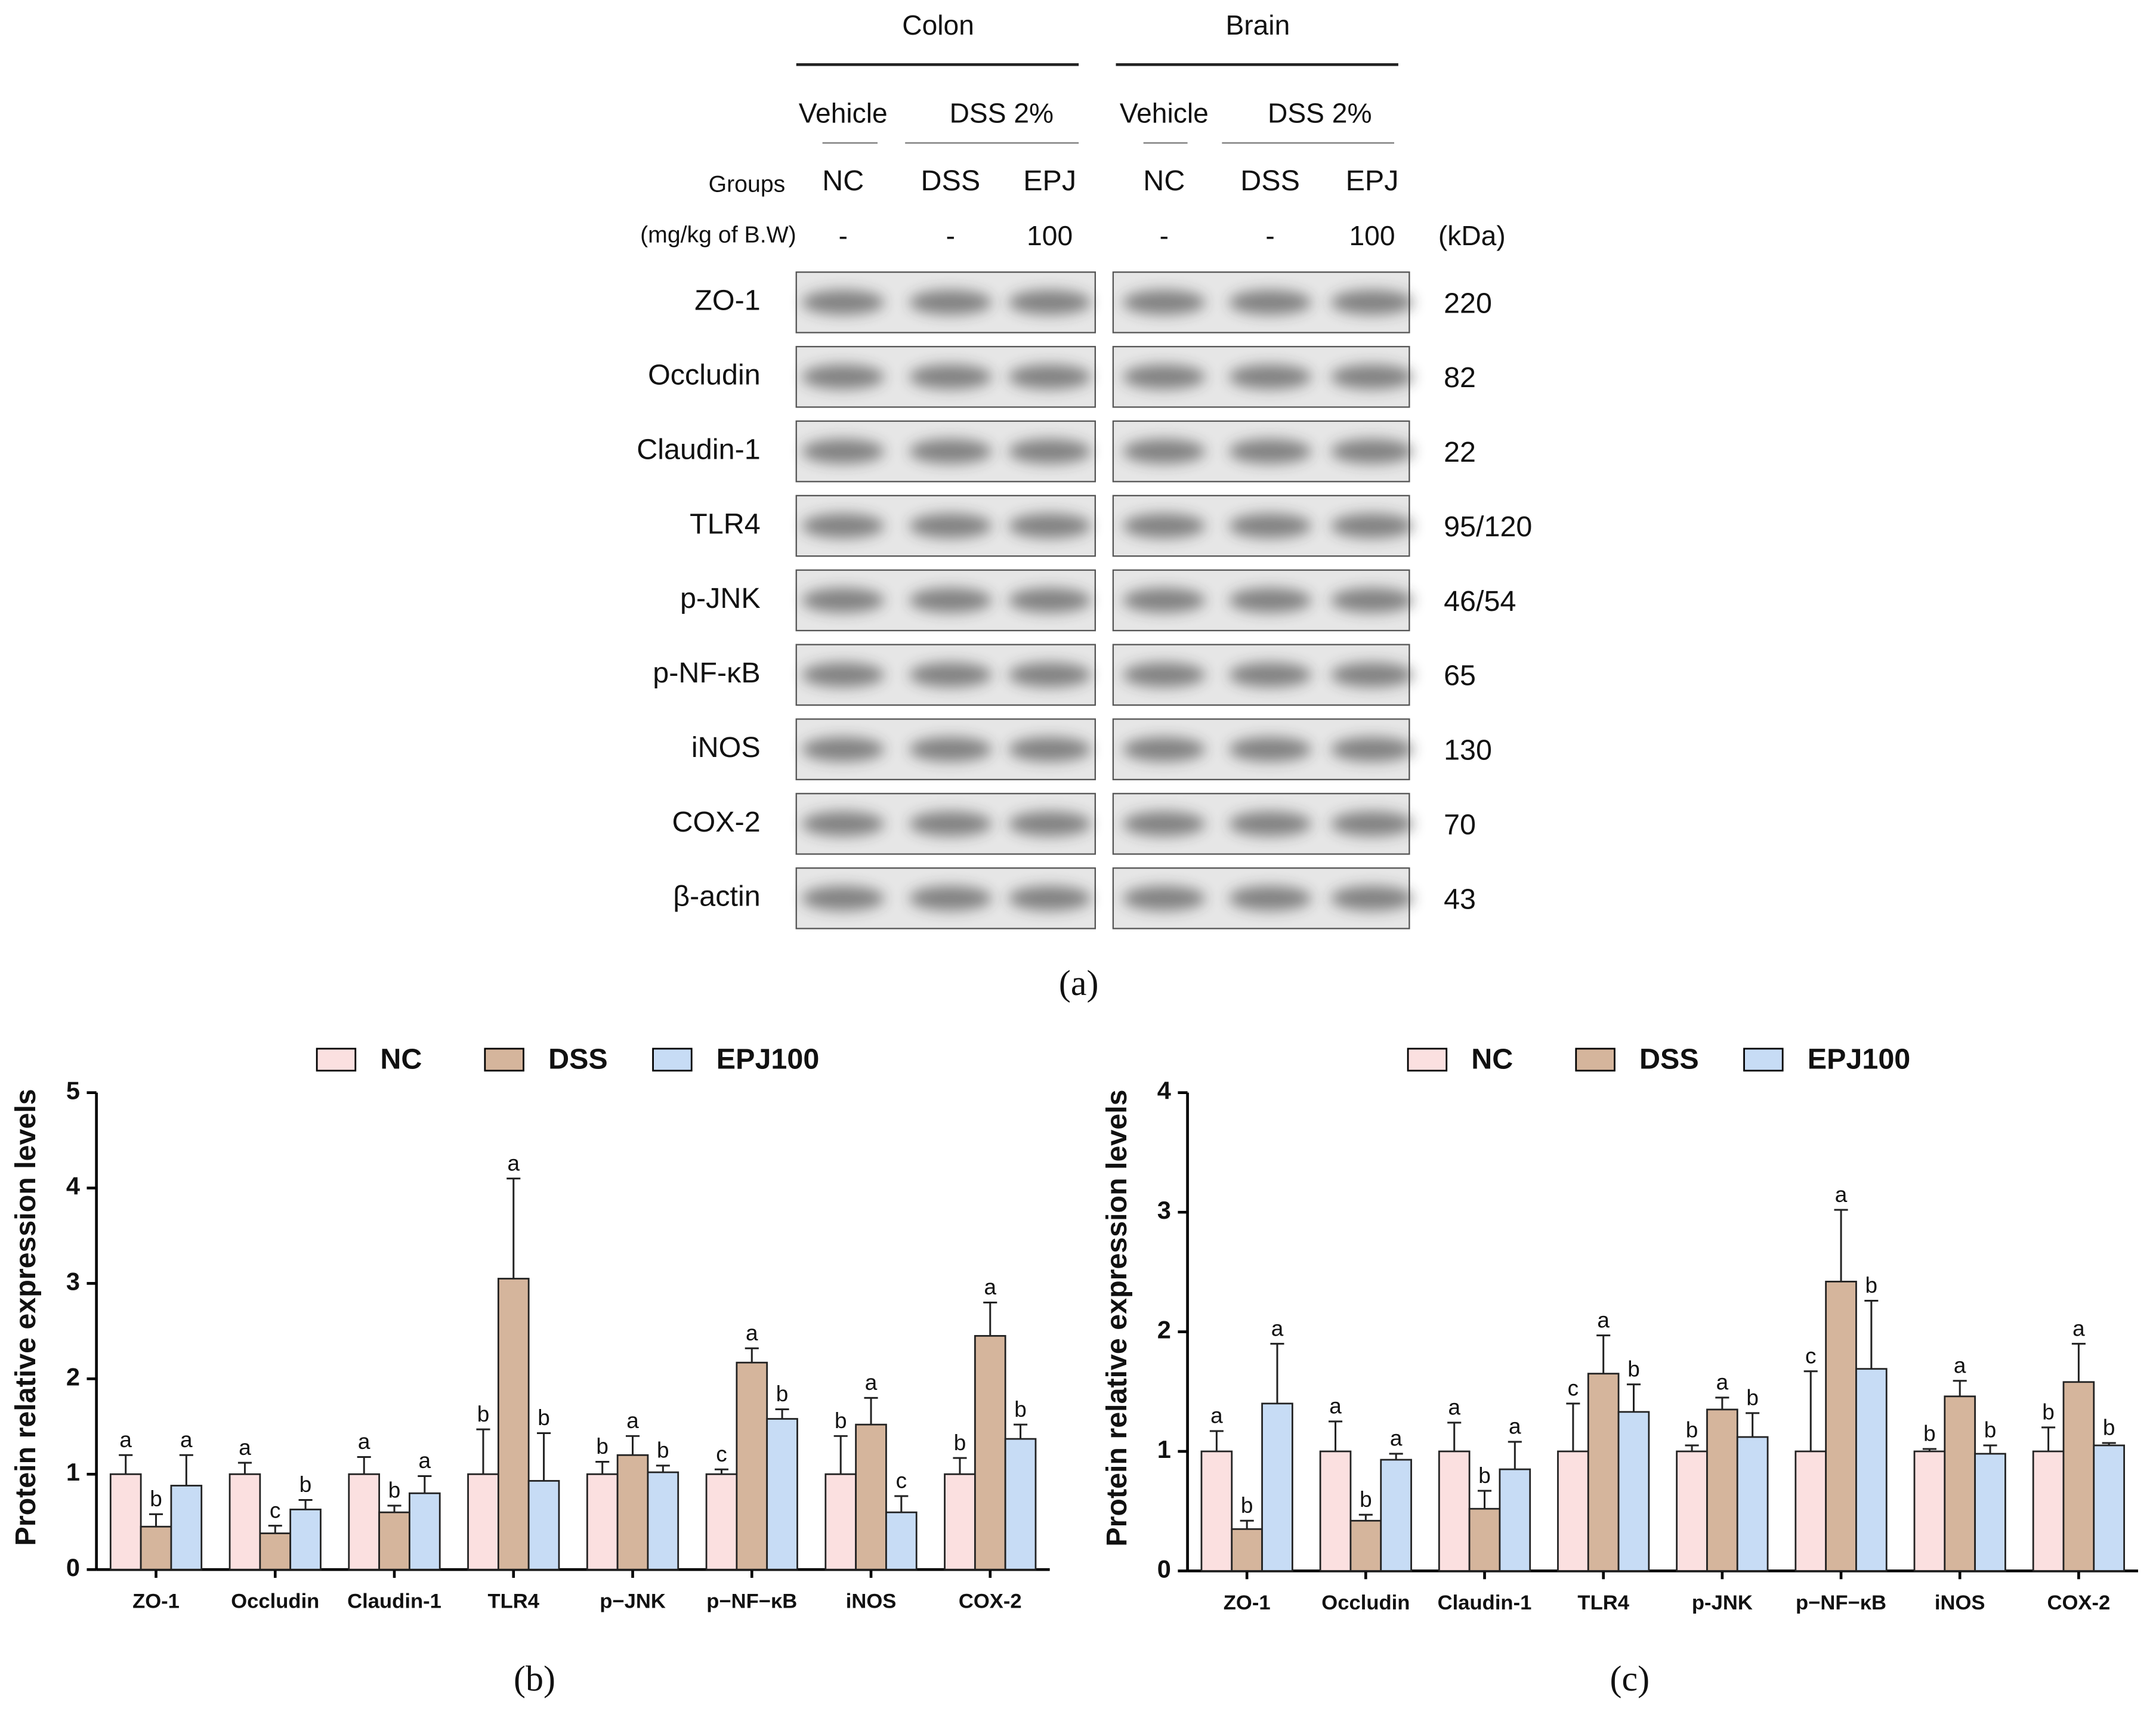 The width and height of the screenshot is (2156, 1718). What do you see at coordinates (721, 598) in the screenshot?
I see `protein-label: p-JNK` at bounding box center [721, 598].